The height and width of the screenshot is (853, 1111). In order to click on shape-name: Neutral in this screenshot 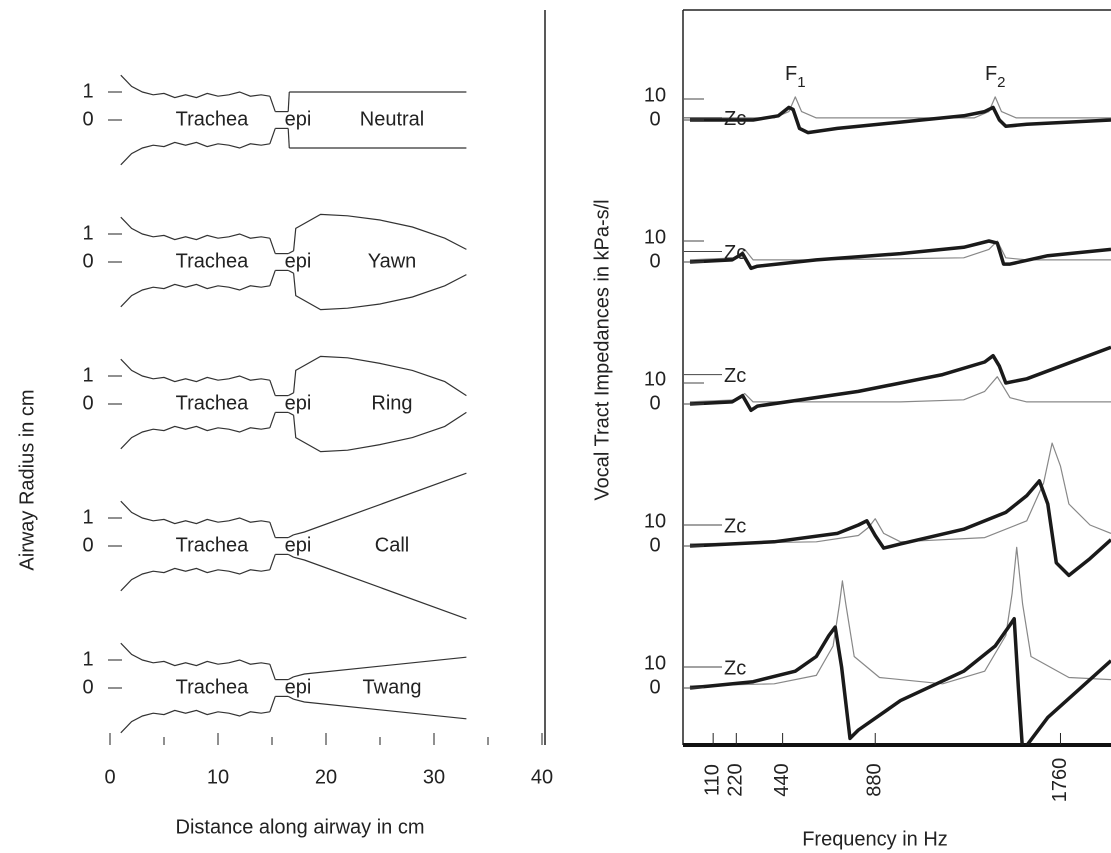, I will do `click(392, 119)`.